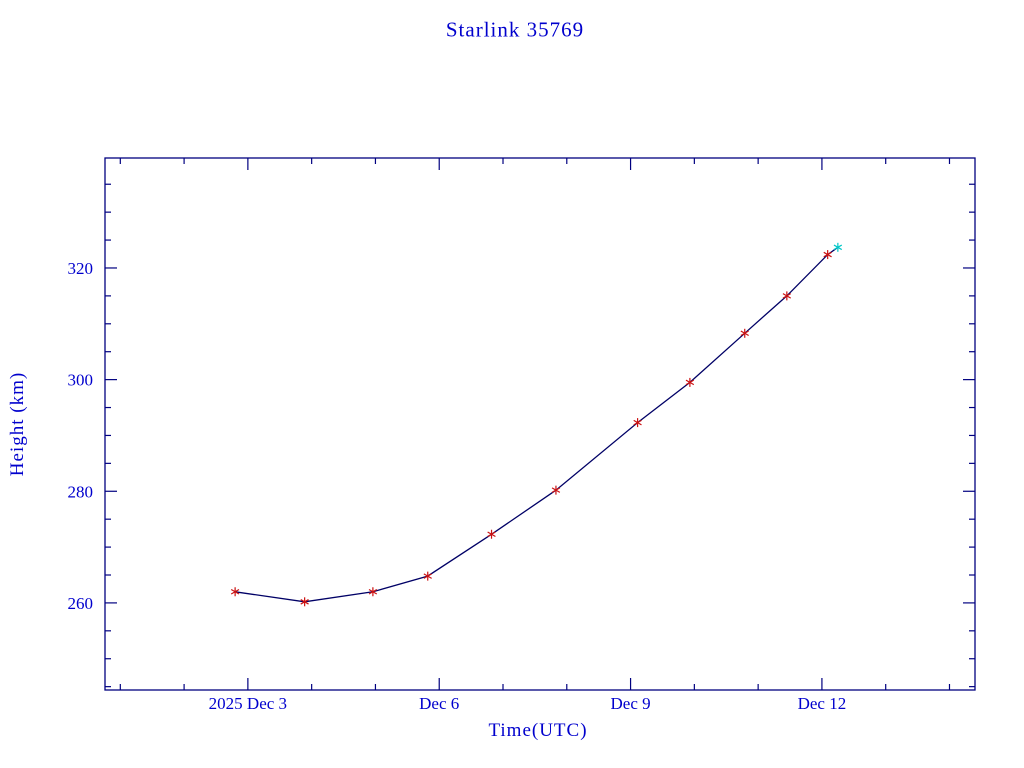 The height and width of the screenshot is (768, 1024). I want to click on x-tick-label: Dec 9, so click(631, 703).